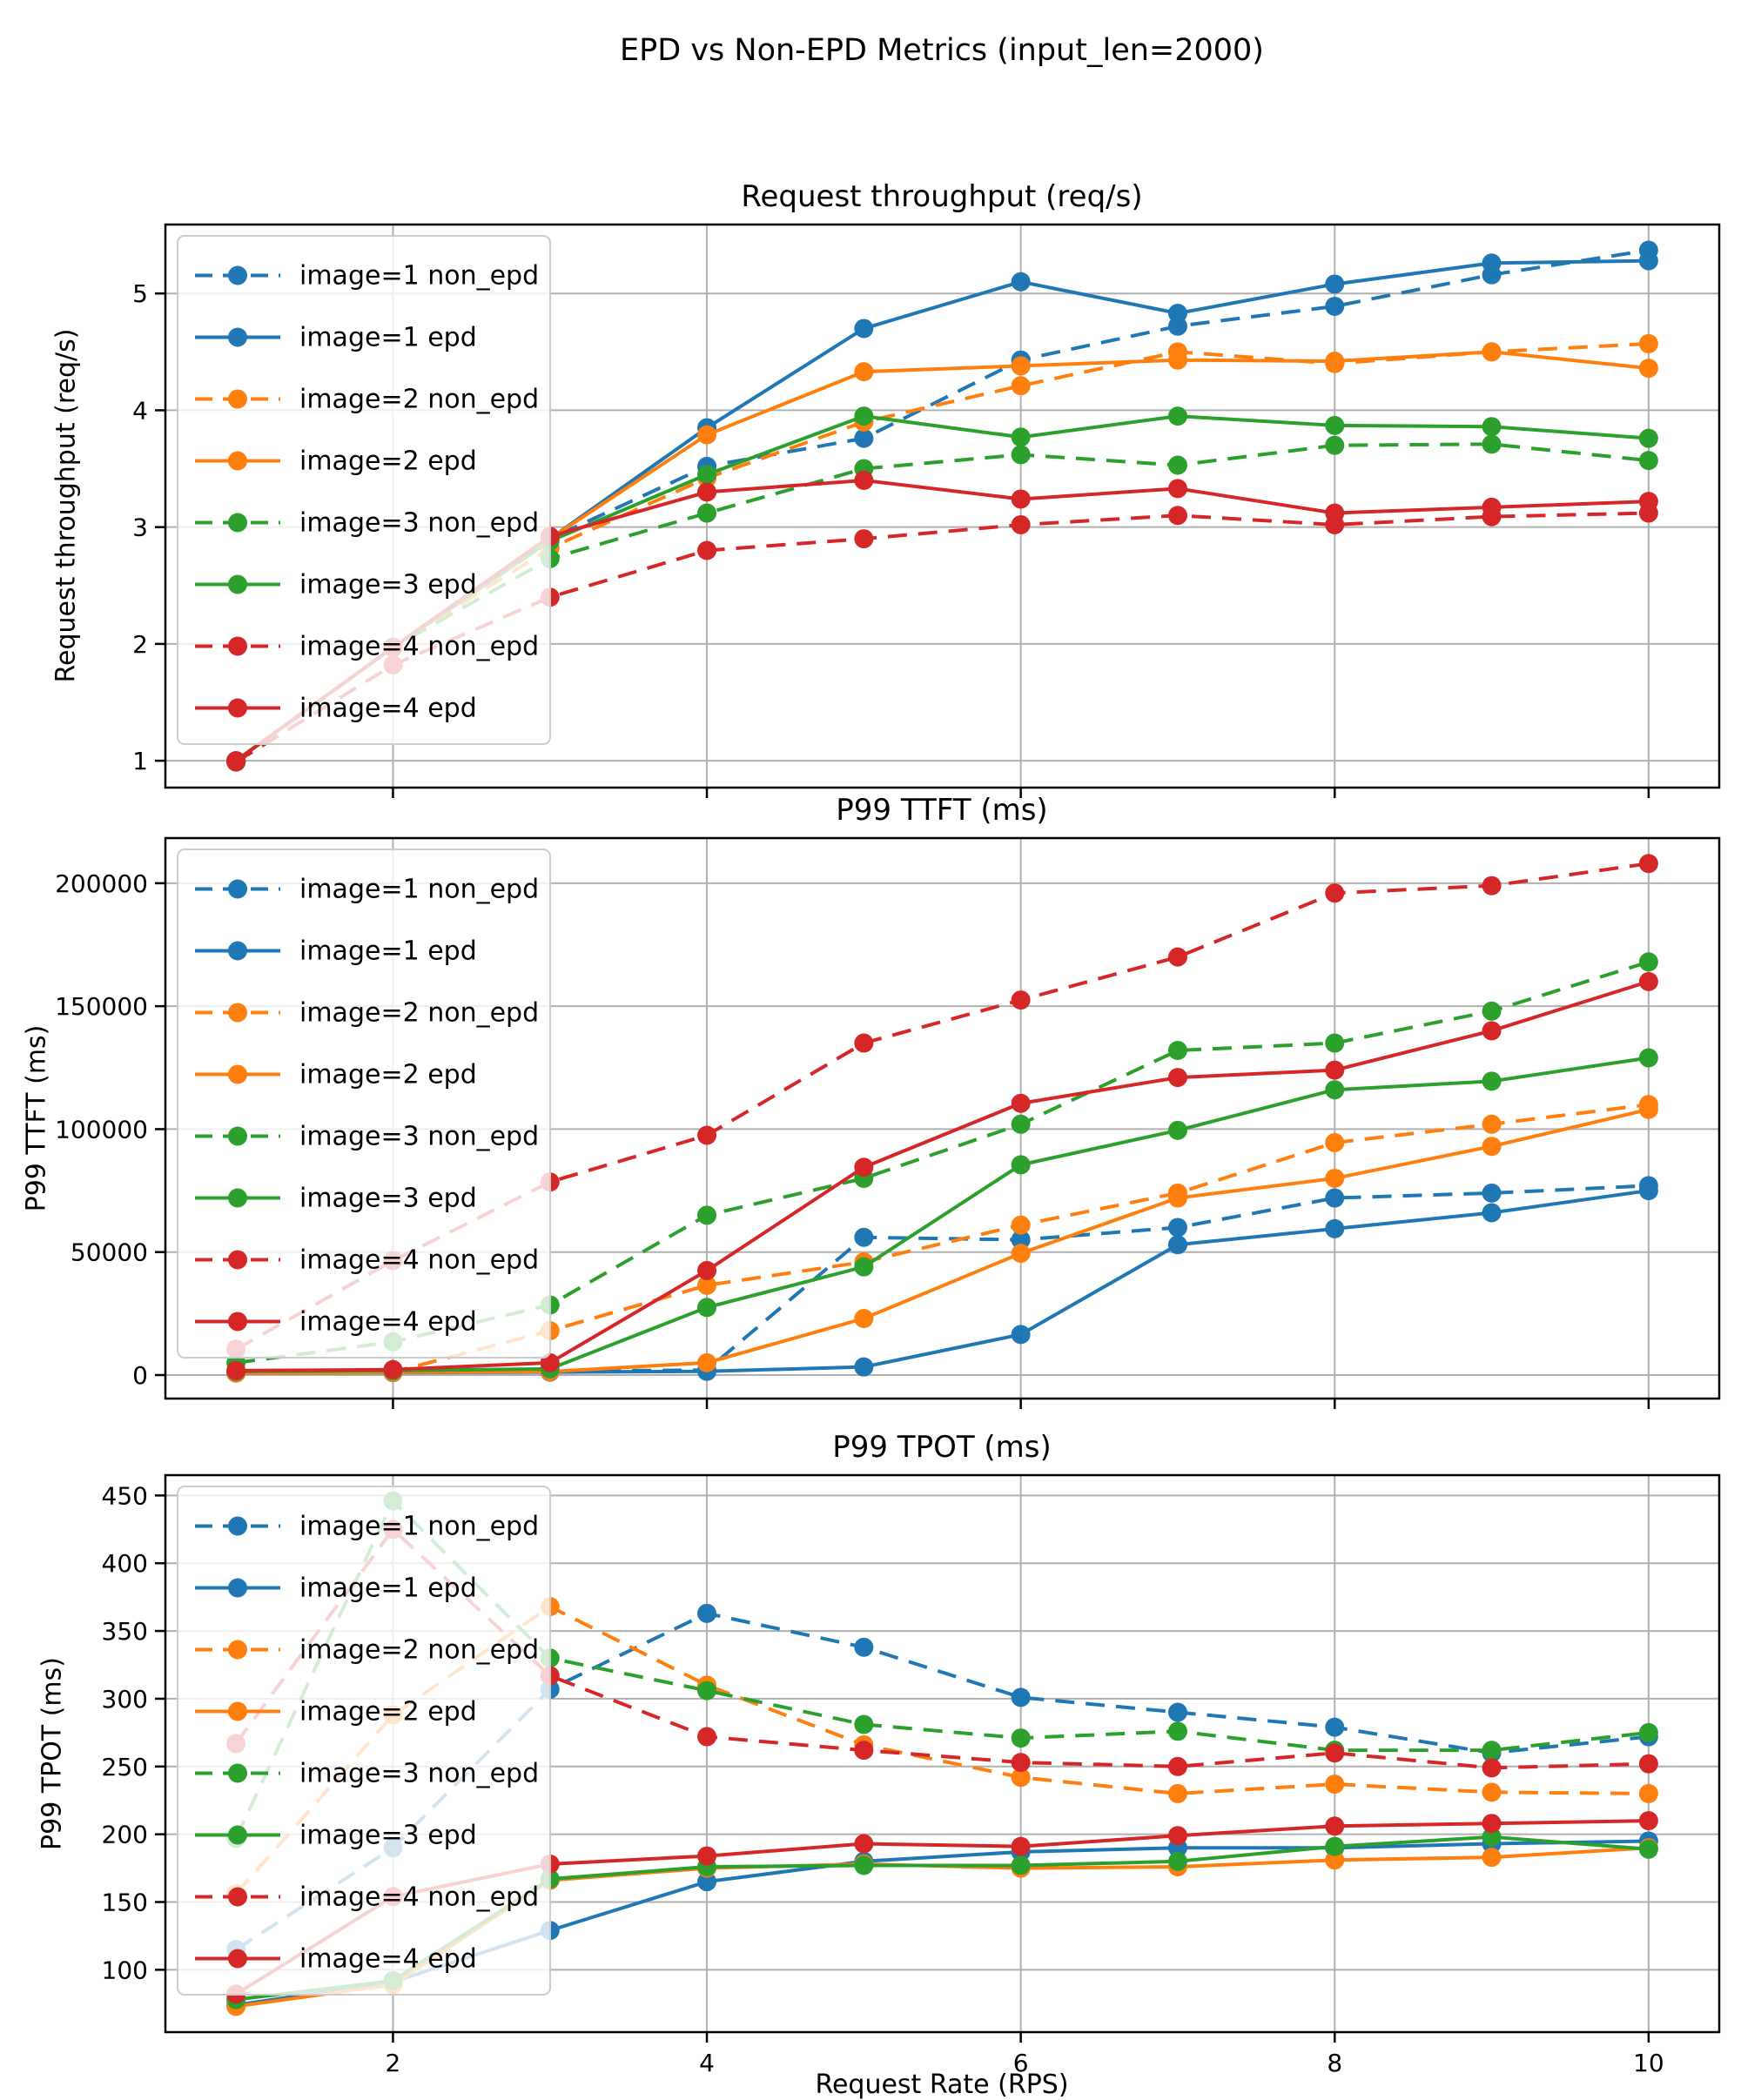 Image resolution: width=1741 pixels, height=2100 pixels. What do you see at coordinates (388, 585) in the screenshot?
I see `legend-label: image=3 epd` at bounding box center [388, 585].